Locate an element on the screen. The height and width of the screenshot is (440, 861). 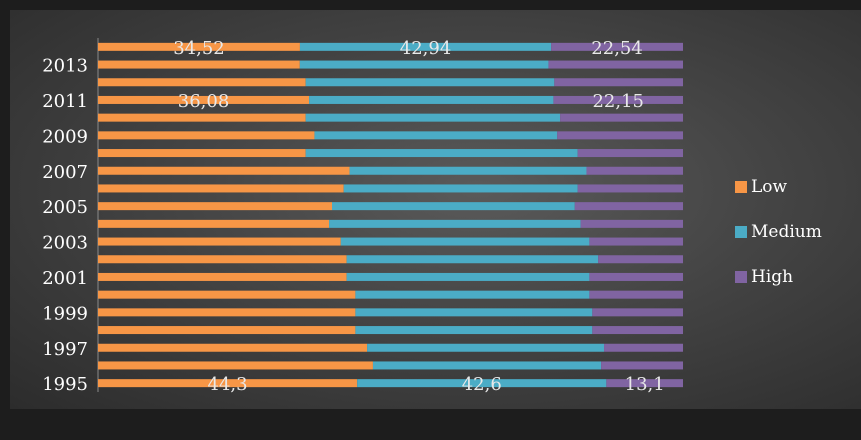
y-tick-label-2007: 2007 is located at coordinates (65, 172).